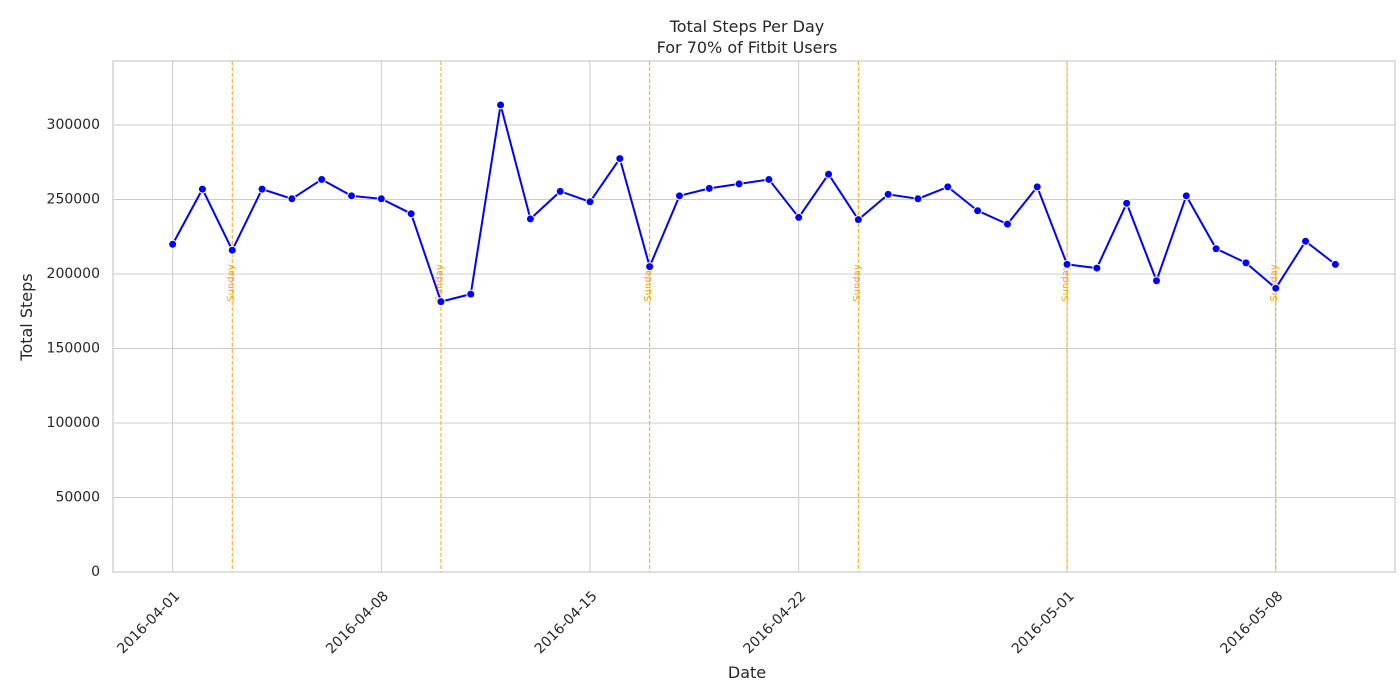  I want to click on x-axis-label: Date, so click(747, 672).